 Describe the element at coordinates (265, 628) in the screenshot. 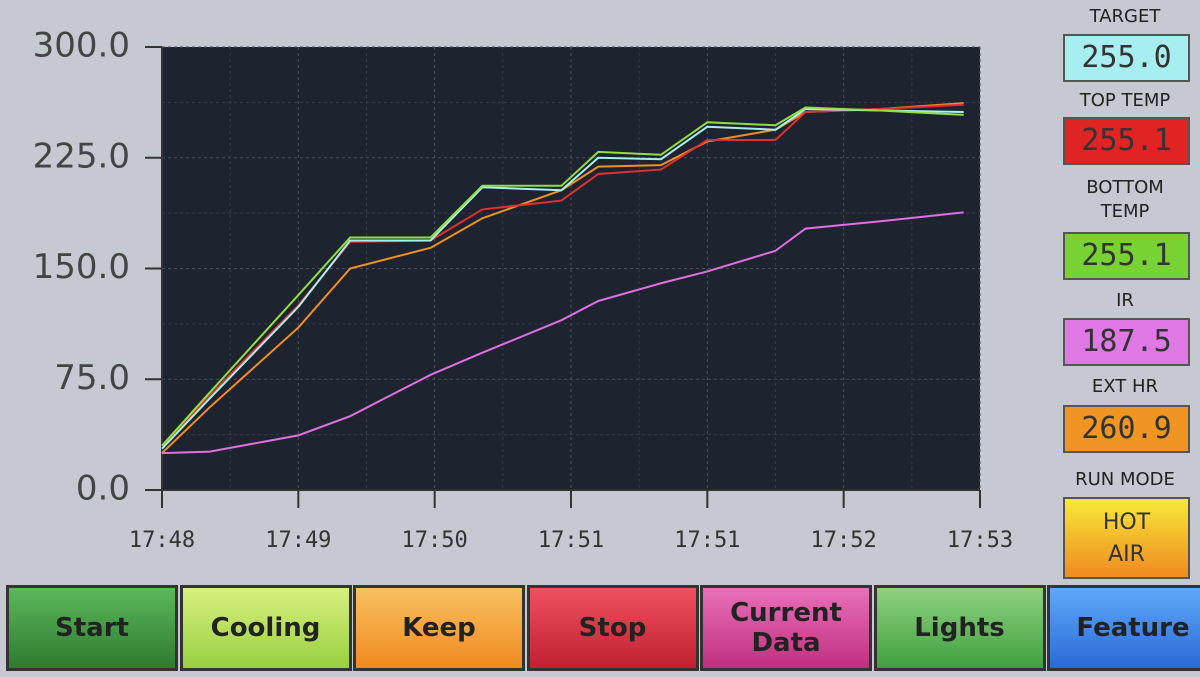

I see `button: Cooling` at that location.